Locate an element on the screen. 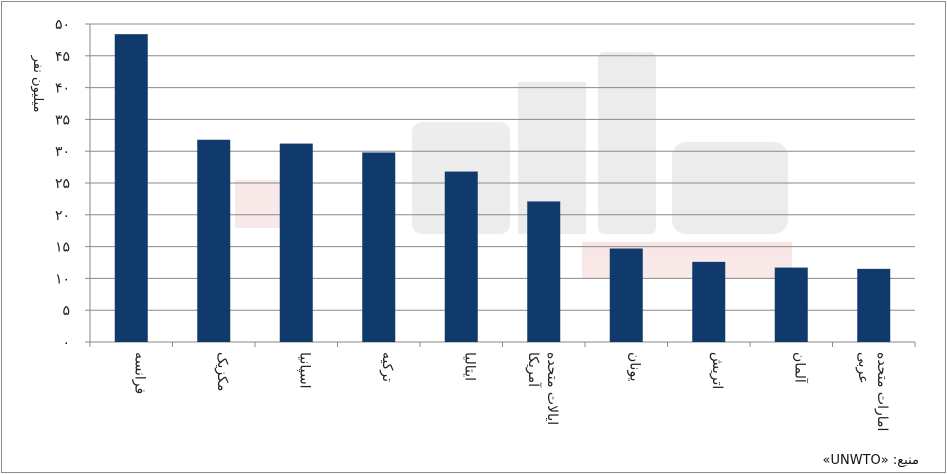  y-axis-label: میلیون نفر is located at coordinates (37, 84).